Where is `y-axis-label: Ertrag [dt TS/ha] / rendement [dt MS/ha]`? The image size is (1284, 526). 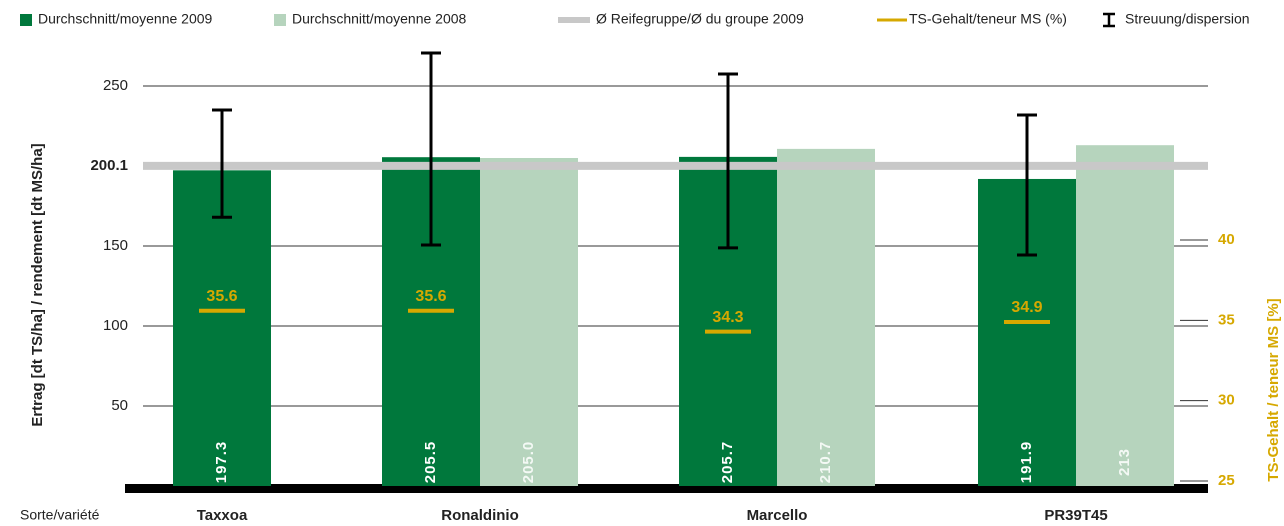
y-axis-label: Ertrag [dt TS/ha] / rendement [dt MS/ha] is located at coordinates (37, 284).